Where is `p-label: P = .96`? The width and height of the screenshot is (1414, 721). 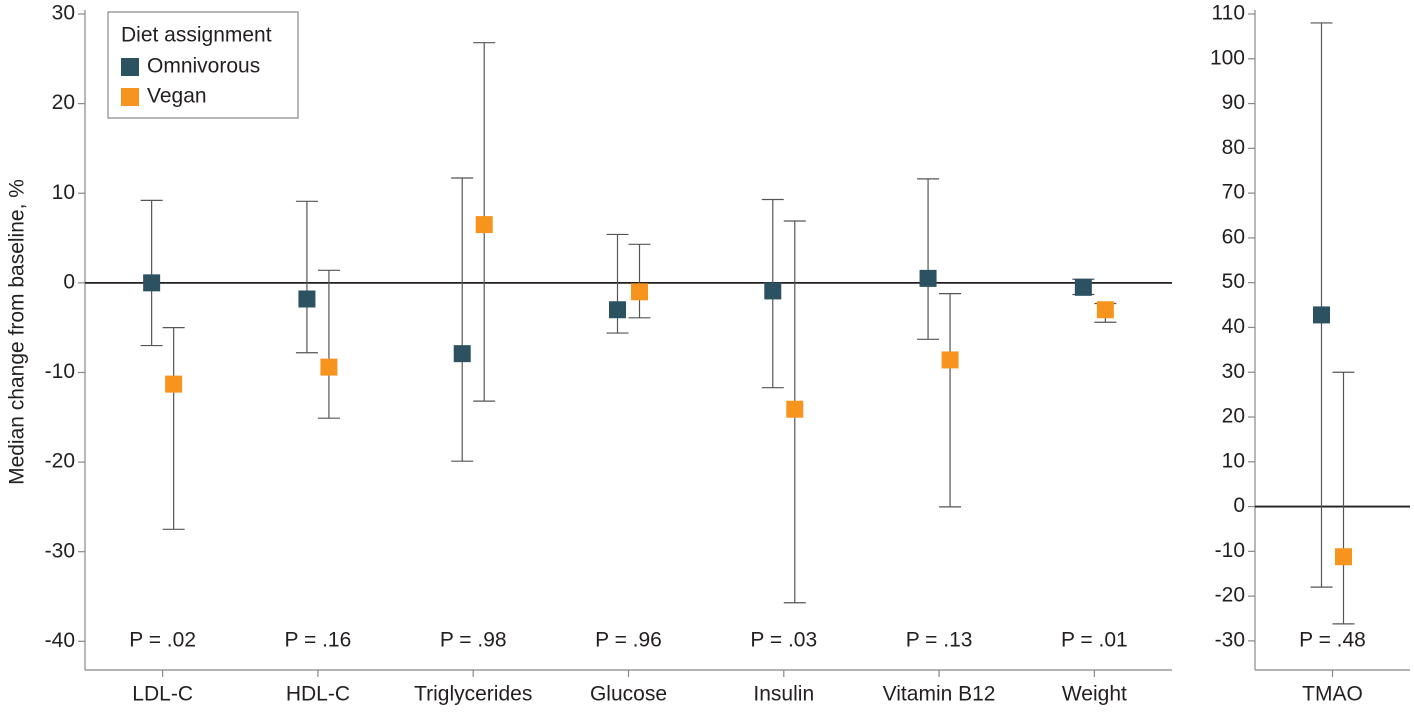
p-label: P = .96 is located at coordinates (628, 640).